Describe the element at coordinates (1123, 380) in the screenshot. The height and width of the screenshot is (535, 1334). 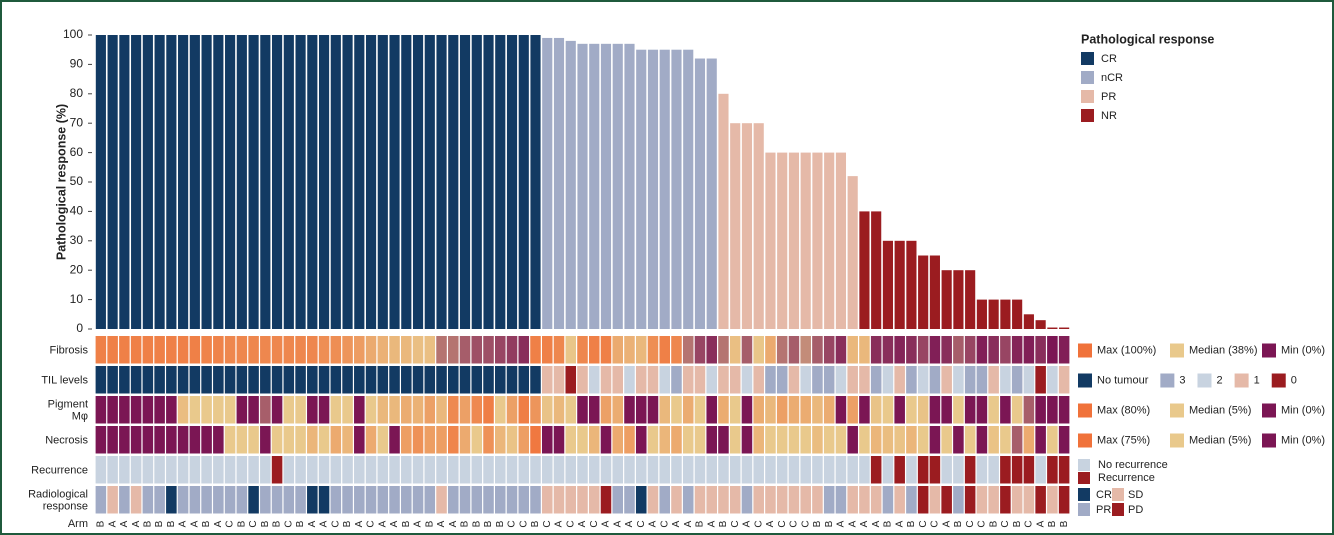
I see `legend-label: No tumour` at that location.